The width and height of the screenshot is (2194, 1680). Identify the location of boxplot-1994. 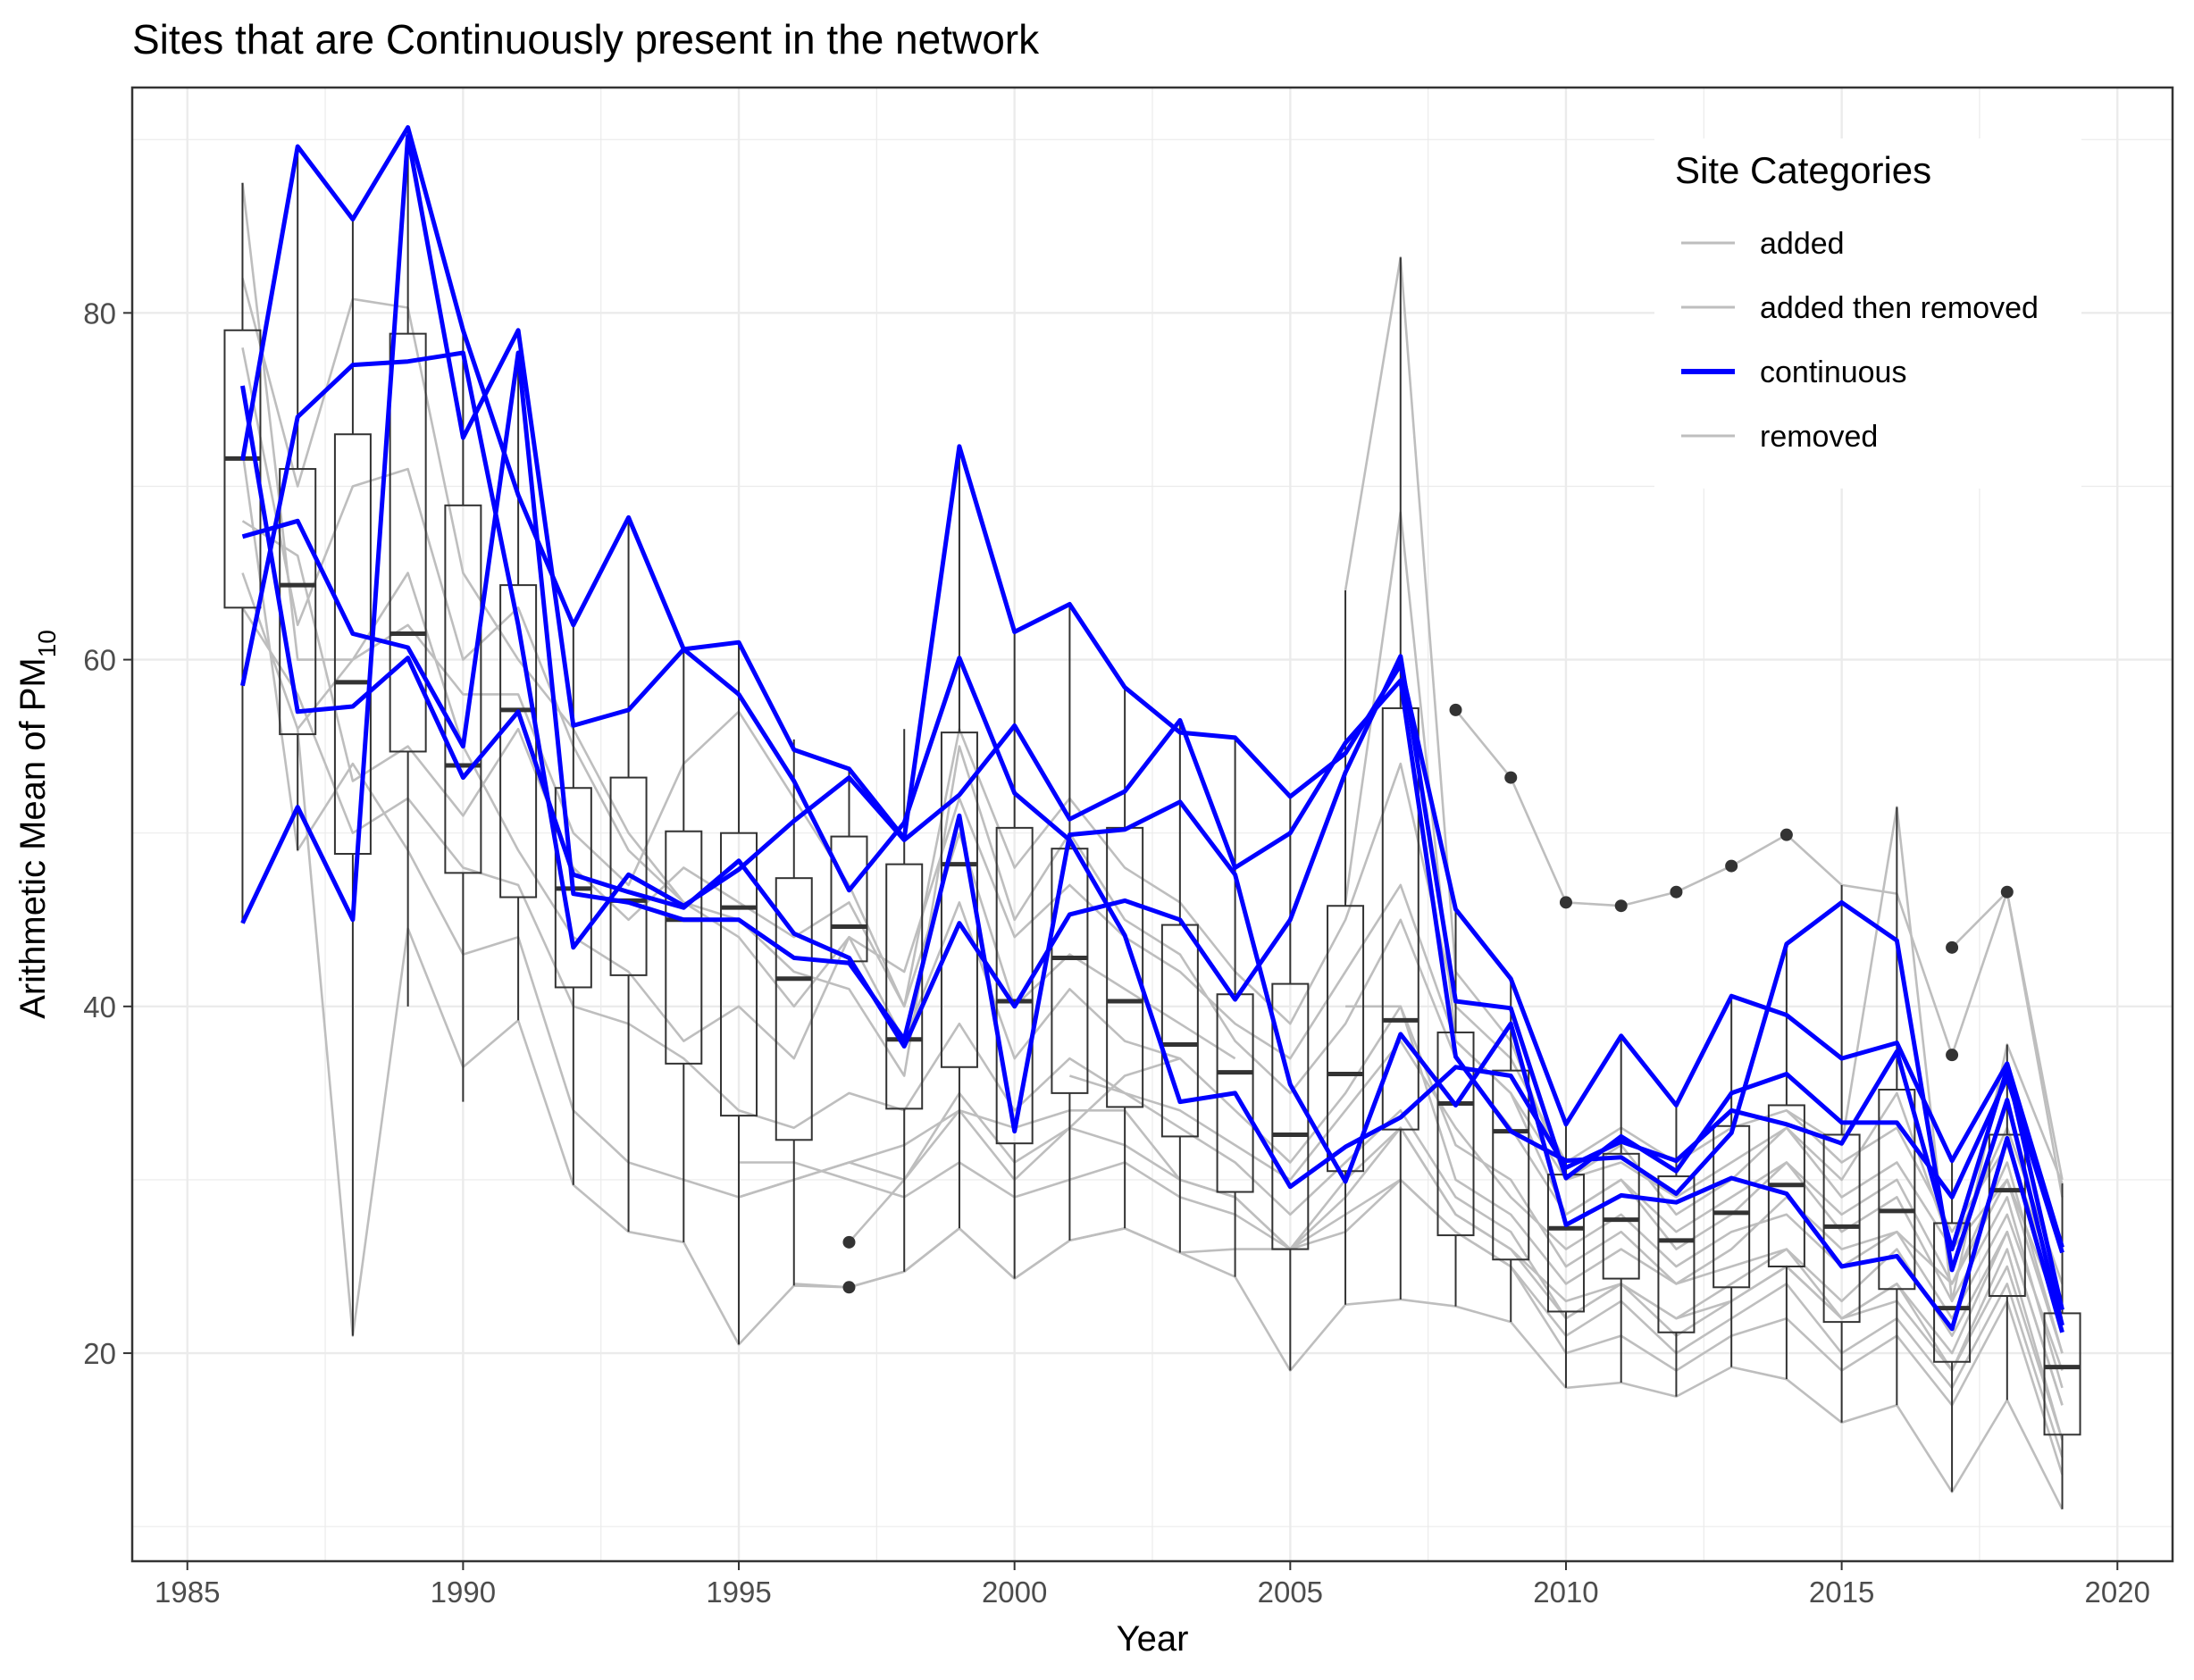
(684, 945).